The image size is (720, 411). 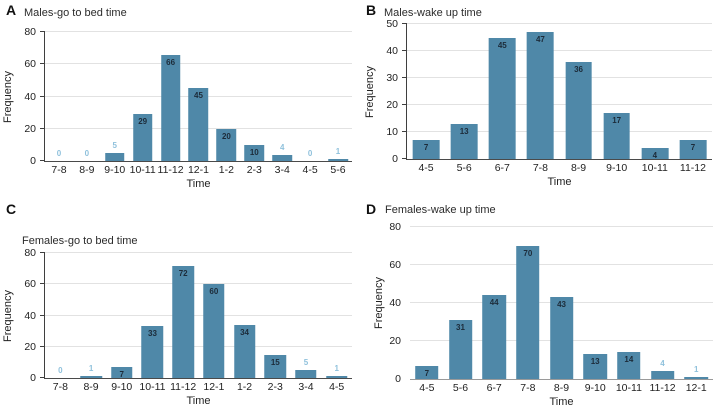 I want to click on bar-value-label: 20, so click(x=226, y=136).